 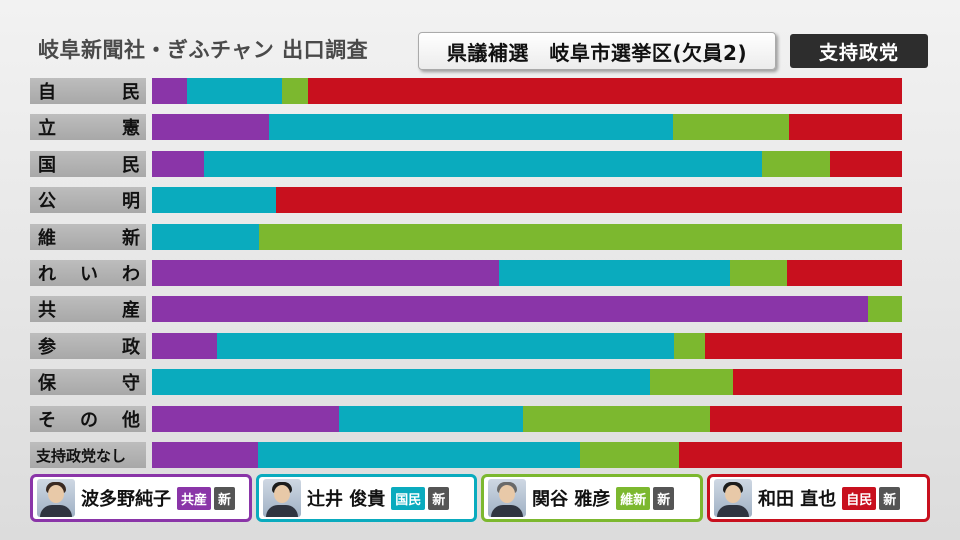 I want to click on category-label: 参政, so click(x=88, y=345).